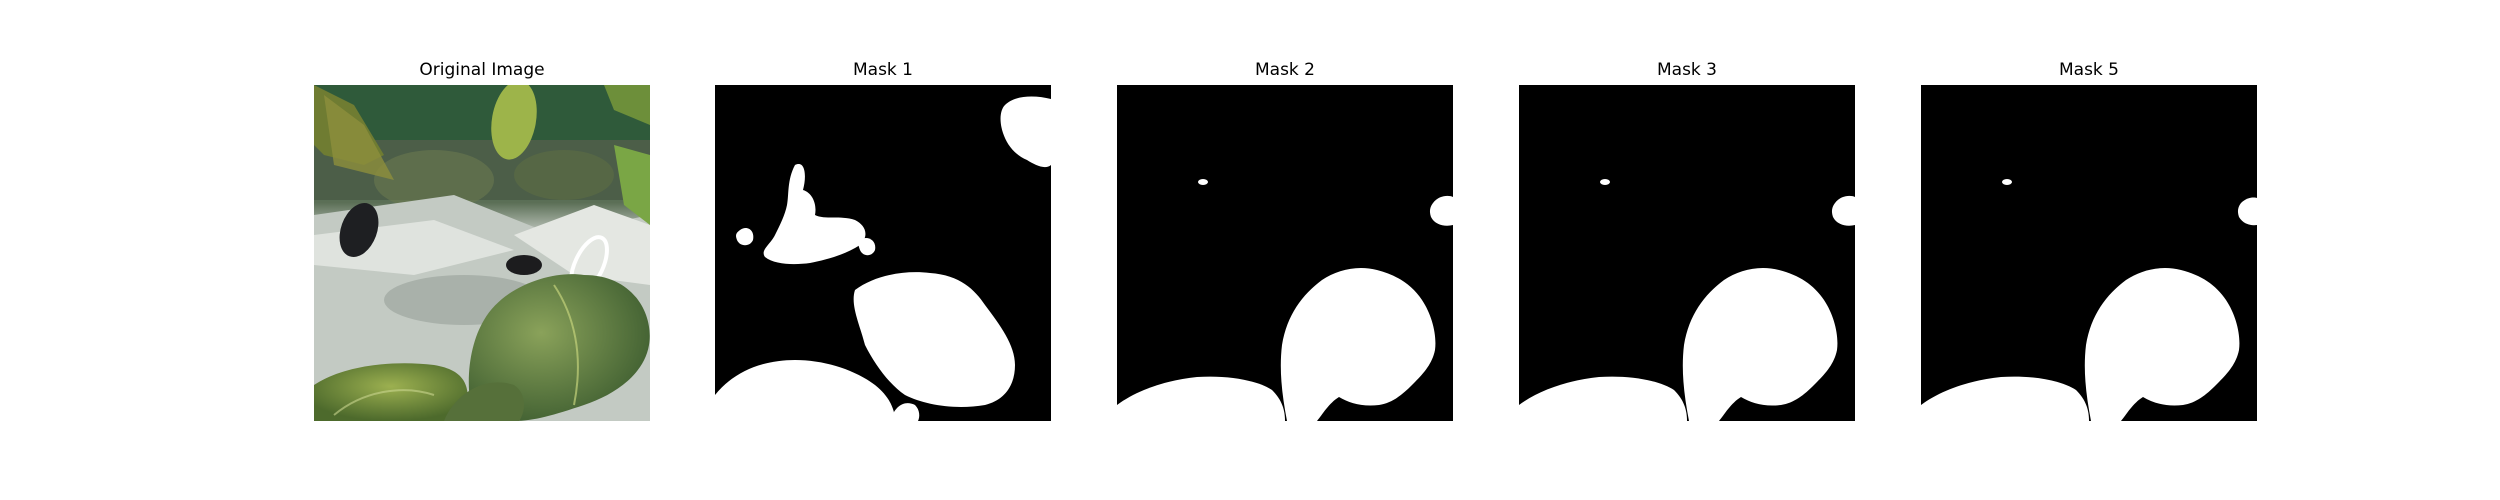  What do you see at coordinates (1686, 70) in the screenshot?
I see `panel-title: Mask 3` at bounding box center [1686, 70].